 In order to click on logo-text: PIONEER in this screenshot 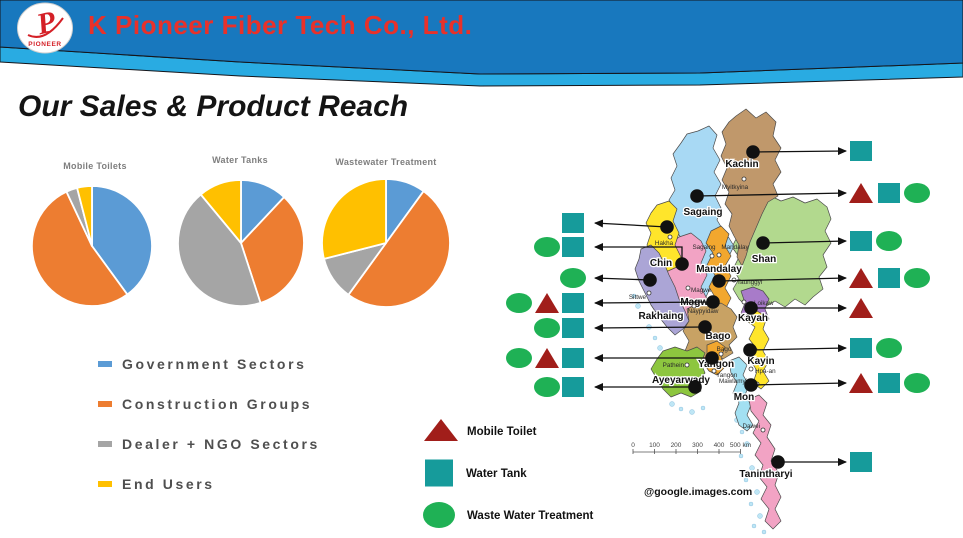, I will do `click(44, 44)`.